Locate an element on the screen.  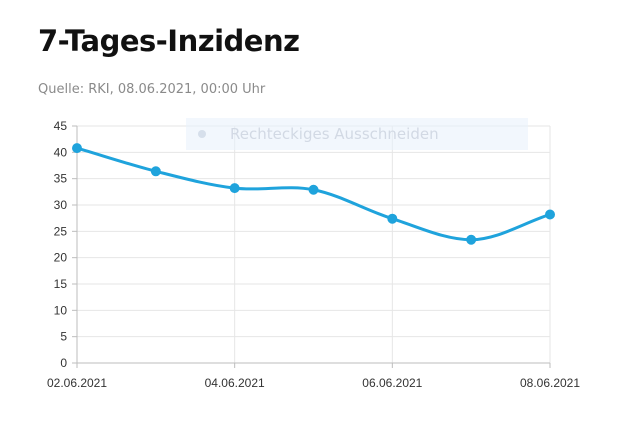
chart-title: 7-Tages-Inzidenz is located at coordinates (169, 41).